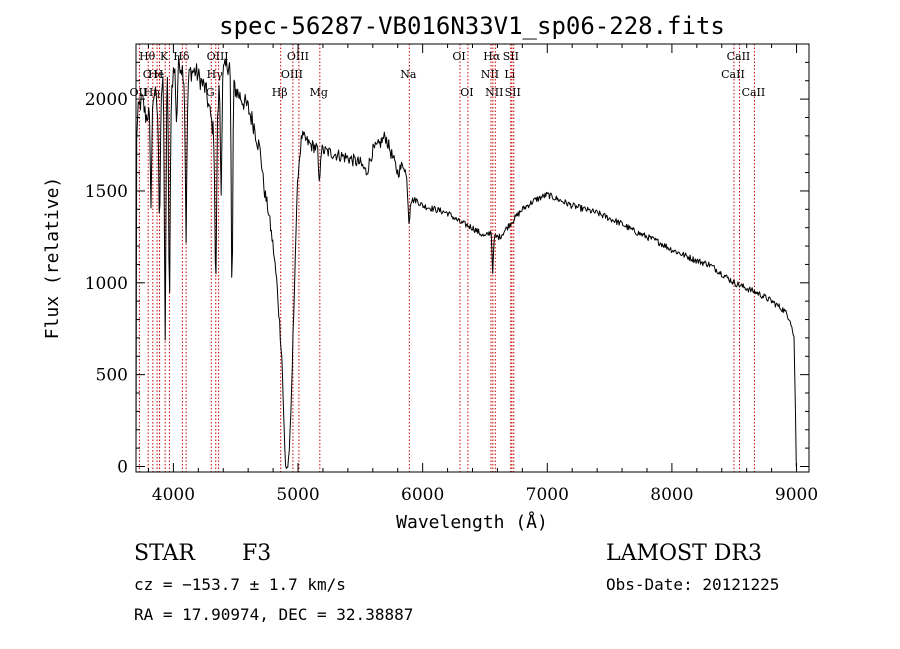 The image size is (900, 649). I want to click on y-tick-label: 0, so click(122, 467).